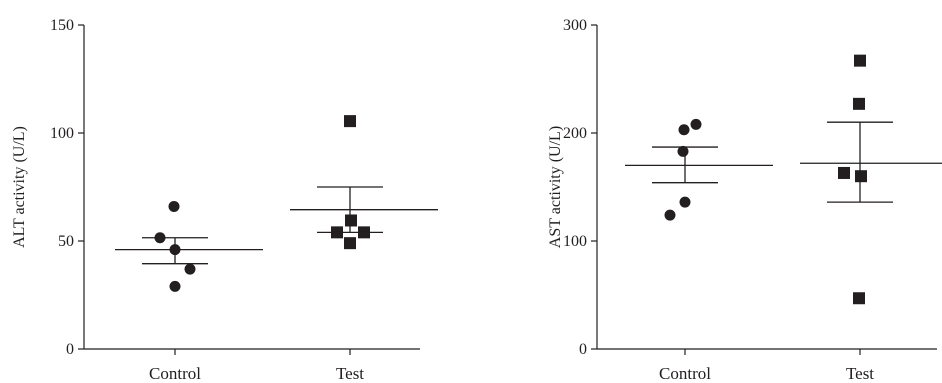 The image size is (942, 383). What do you see at coordinates (62, 25) in the screenshot?
I see `y-tick-label: 150` at bounding box center [62, 25].